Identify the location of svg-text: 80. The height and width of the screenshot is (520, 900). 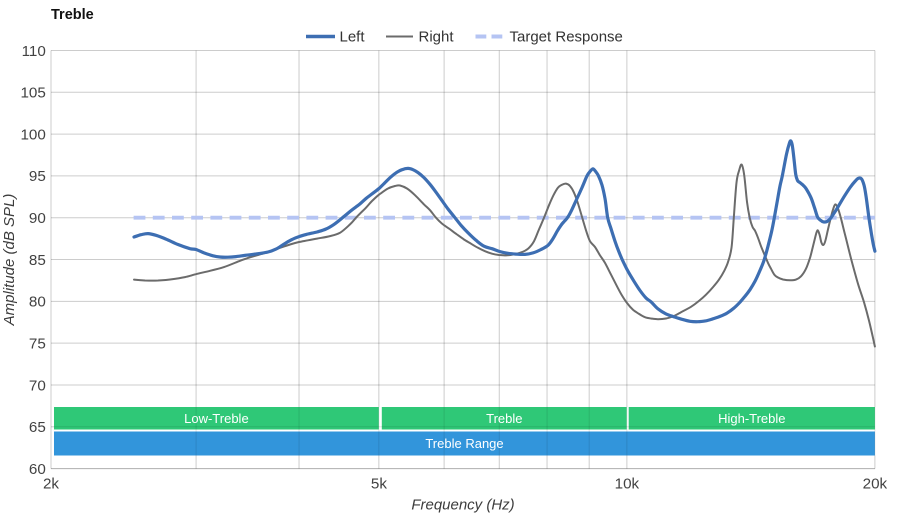
(37, 302).